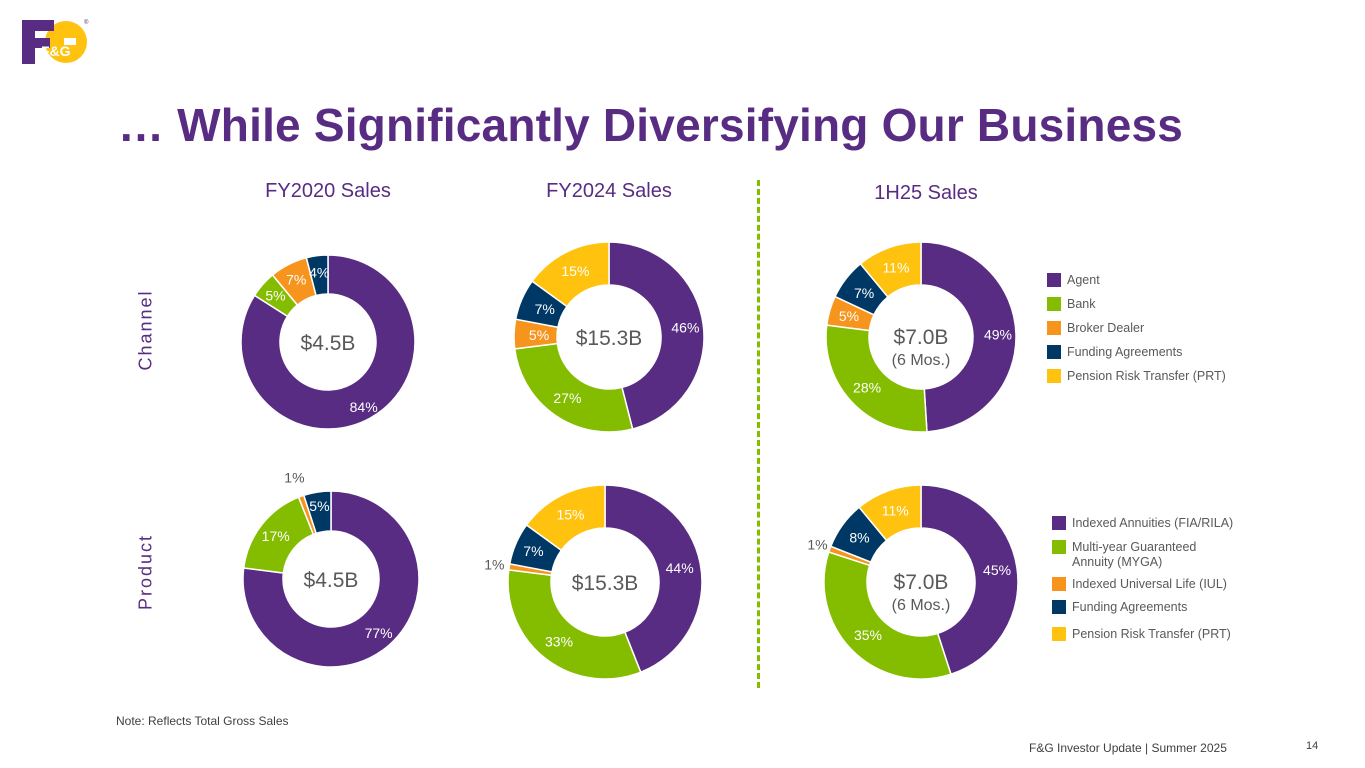 This screenshot has height=768, width=1365. I want to click on donut-chart: 49% 28% 5% 7% 11% $7.0B (6 Mos.), so click(921, 337).